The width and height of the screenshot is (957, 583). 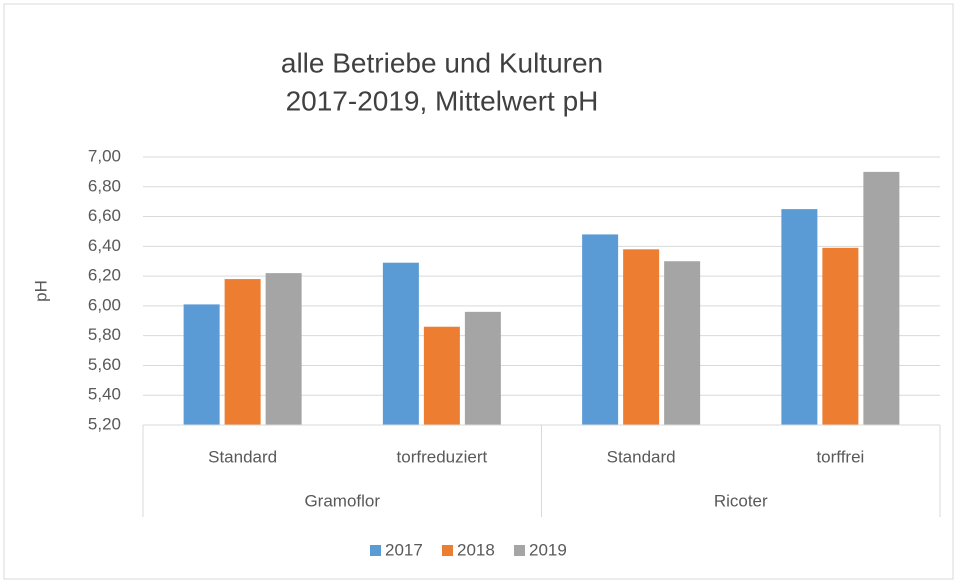 What do you see at coordinates (476, 549) in the screenshot?
I see `legend-label: 2018` at bounding box center [476, 549].